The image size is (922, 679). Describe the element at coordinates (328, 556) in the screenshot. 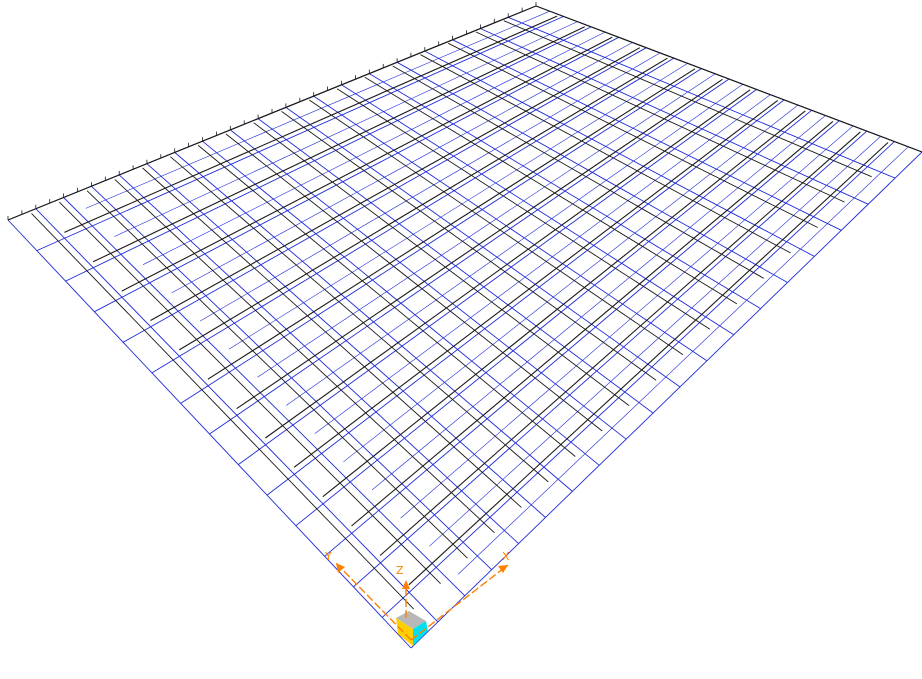

I see `y-axis-label: Y` at that location.